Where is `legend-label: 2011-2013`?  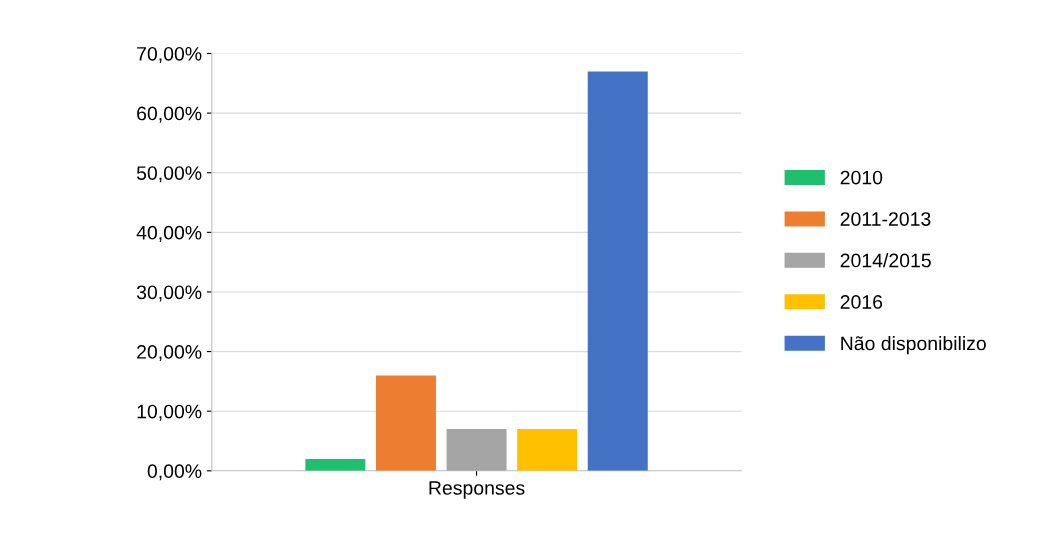
legend-label: 2011-2013 is located at coordinates (885, 219).